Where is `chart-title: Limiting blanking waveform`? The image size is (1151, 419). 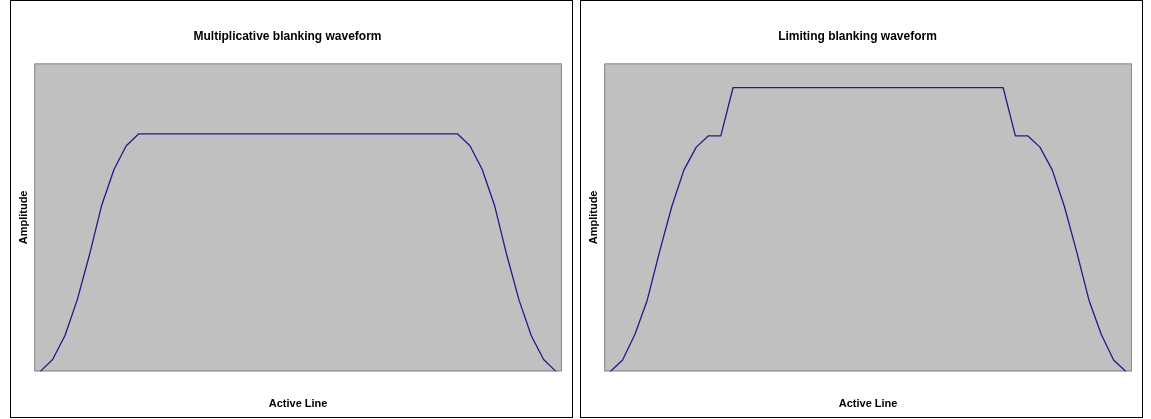
chart-title: Limiting blanking waveform is located at coordinates (857, 35).